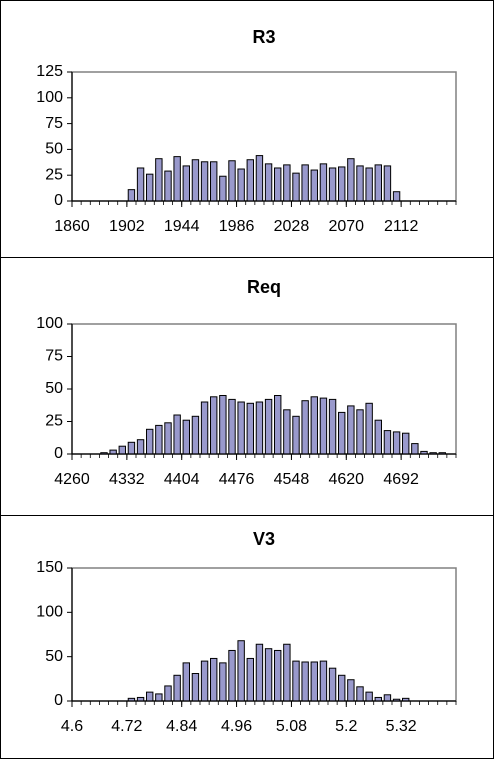  What do you see at coordinates (182, 226) in the screenshot?
I see `x-tick-label: 1944` at bounding box center [182, 226].